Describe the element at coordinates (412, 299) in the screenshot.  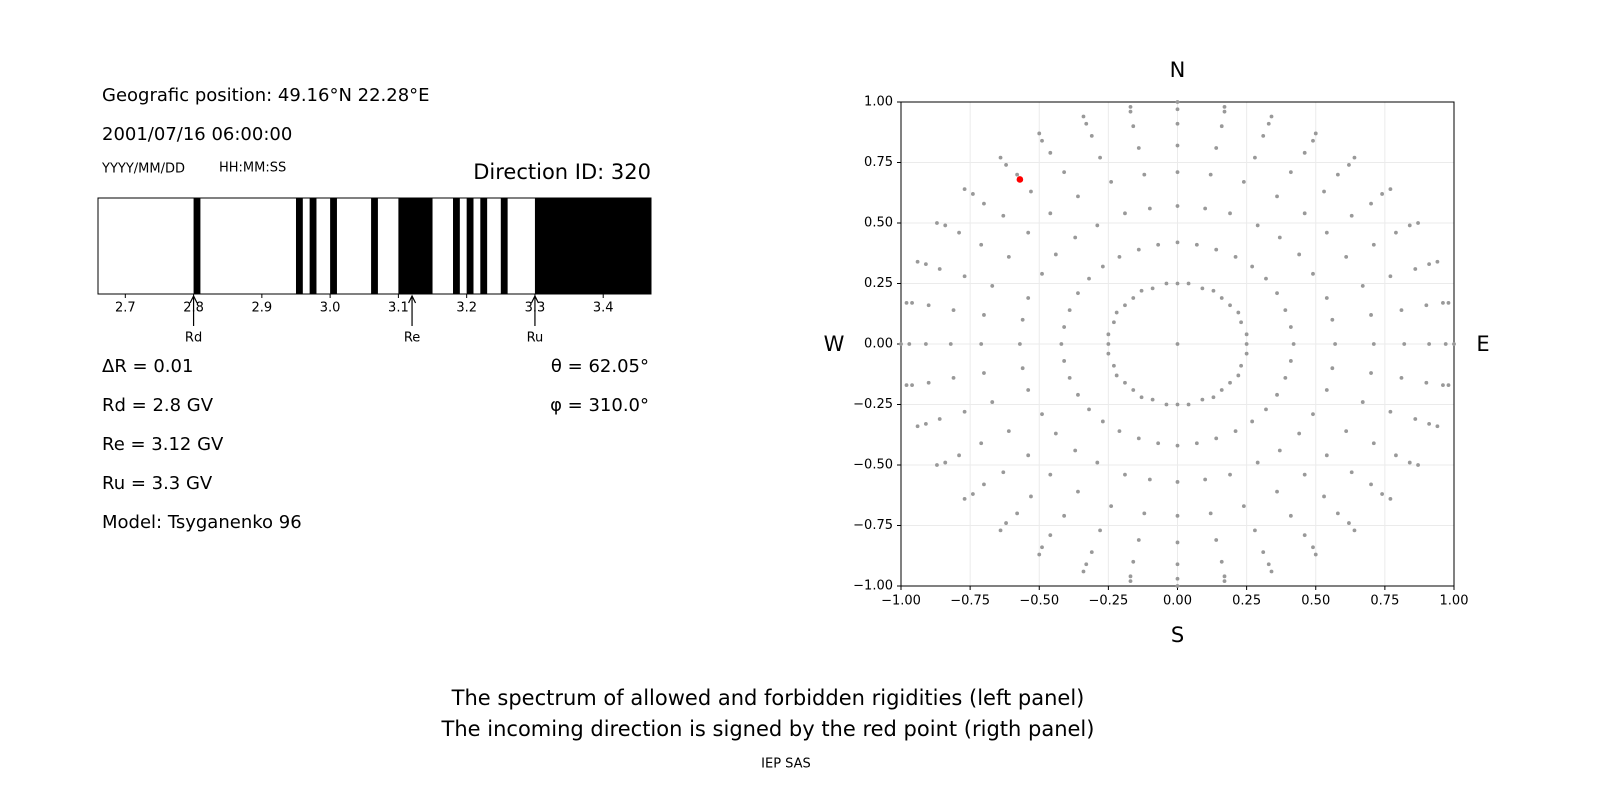
I see `marker-arrowhead` at that location.